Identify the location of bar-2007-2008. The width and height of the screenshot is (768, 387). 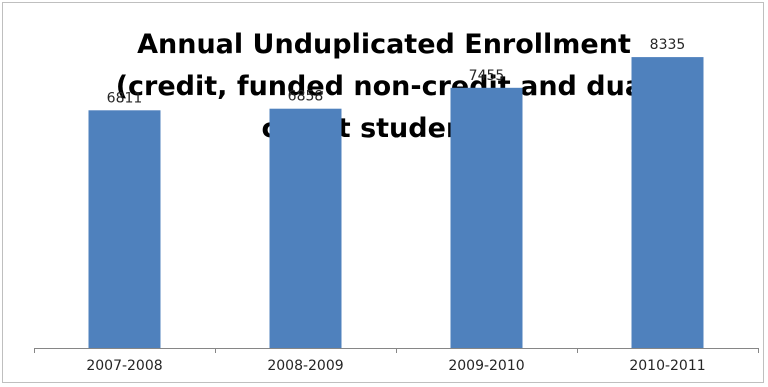
(124, 229).